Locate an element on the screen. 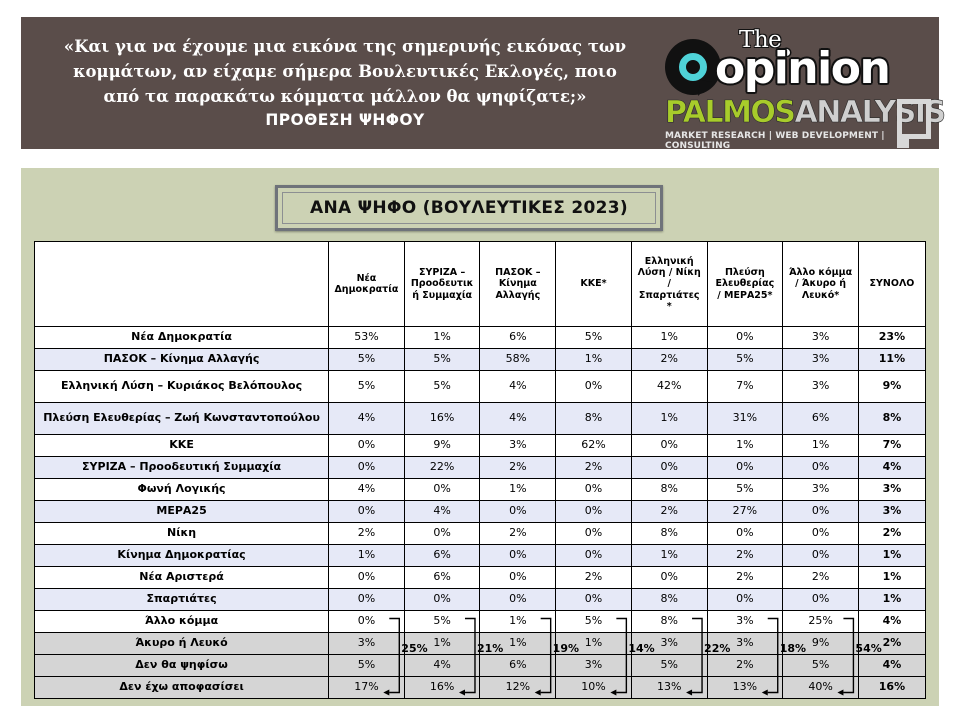 Image resolution: width=960 pixels, height=720 pixels. row-label: Νέα Δημοκρατία is located at coordinates (181, 337).